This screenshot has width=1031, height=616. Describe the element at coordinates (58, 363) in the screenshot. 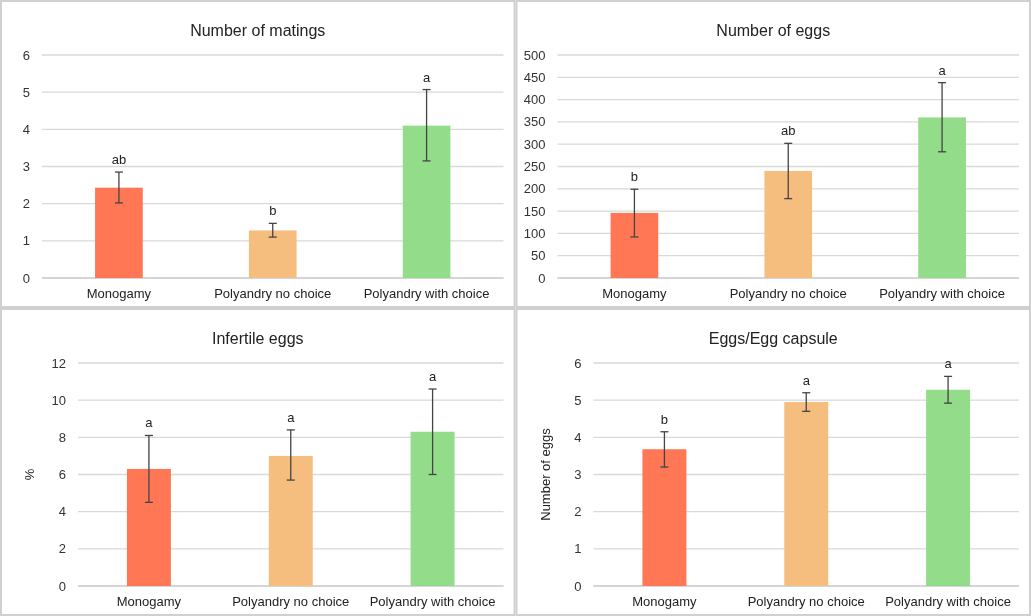

I see `y-tick-label: 12` at that location.